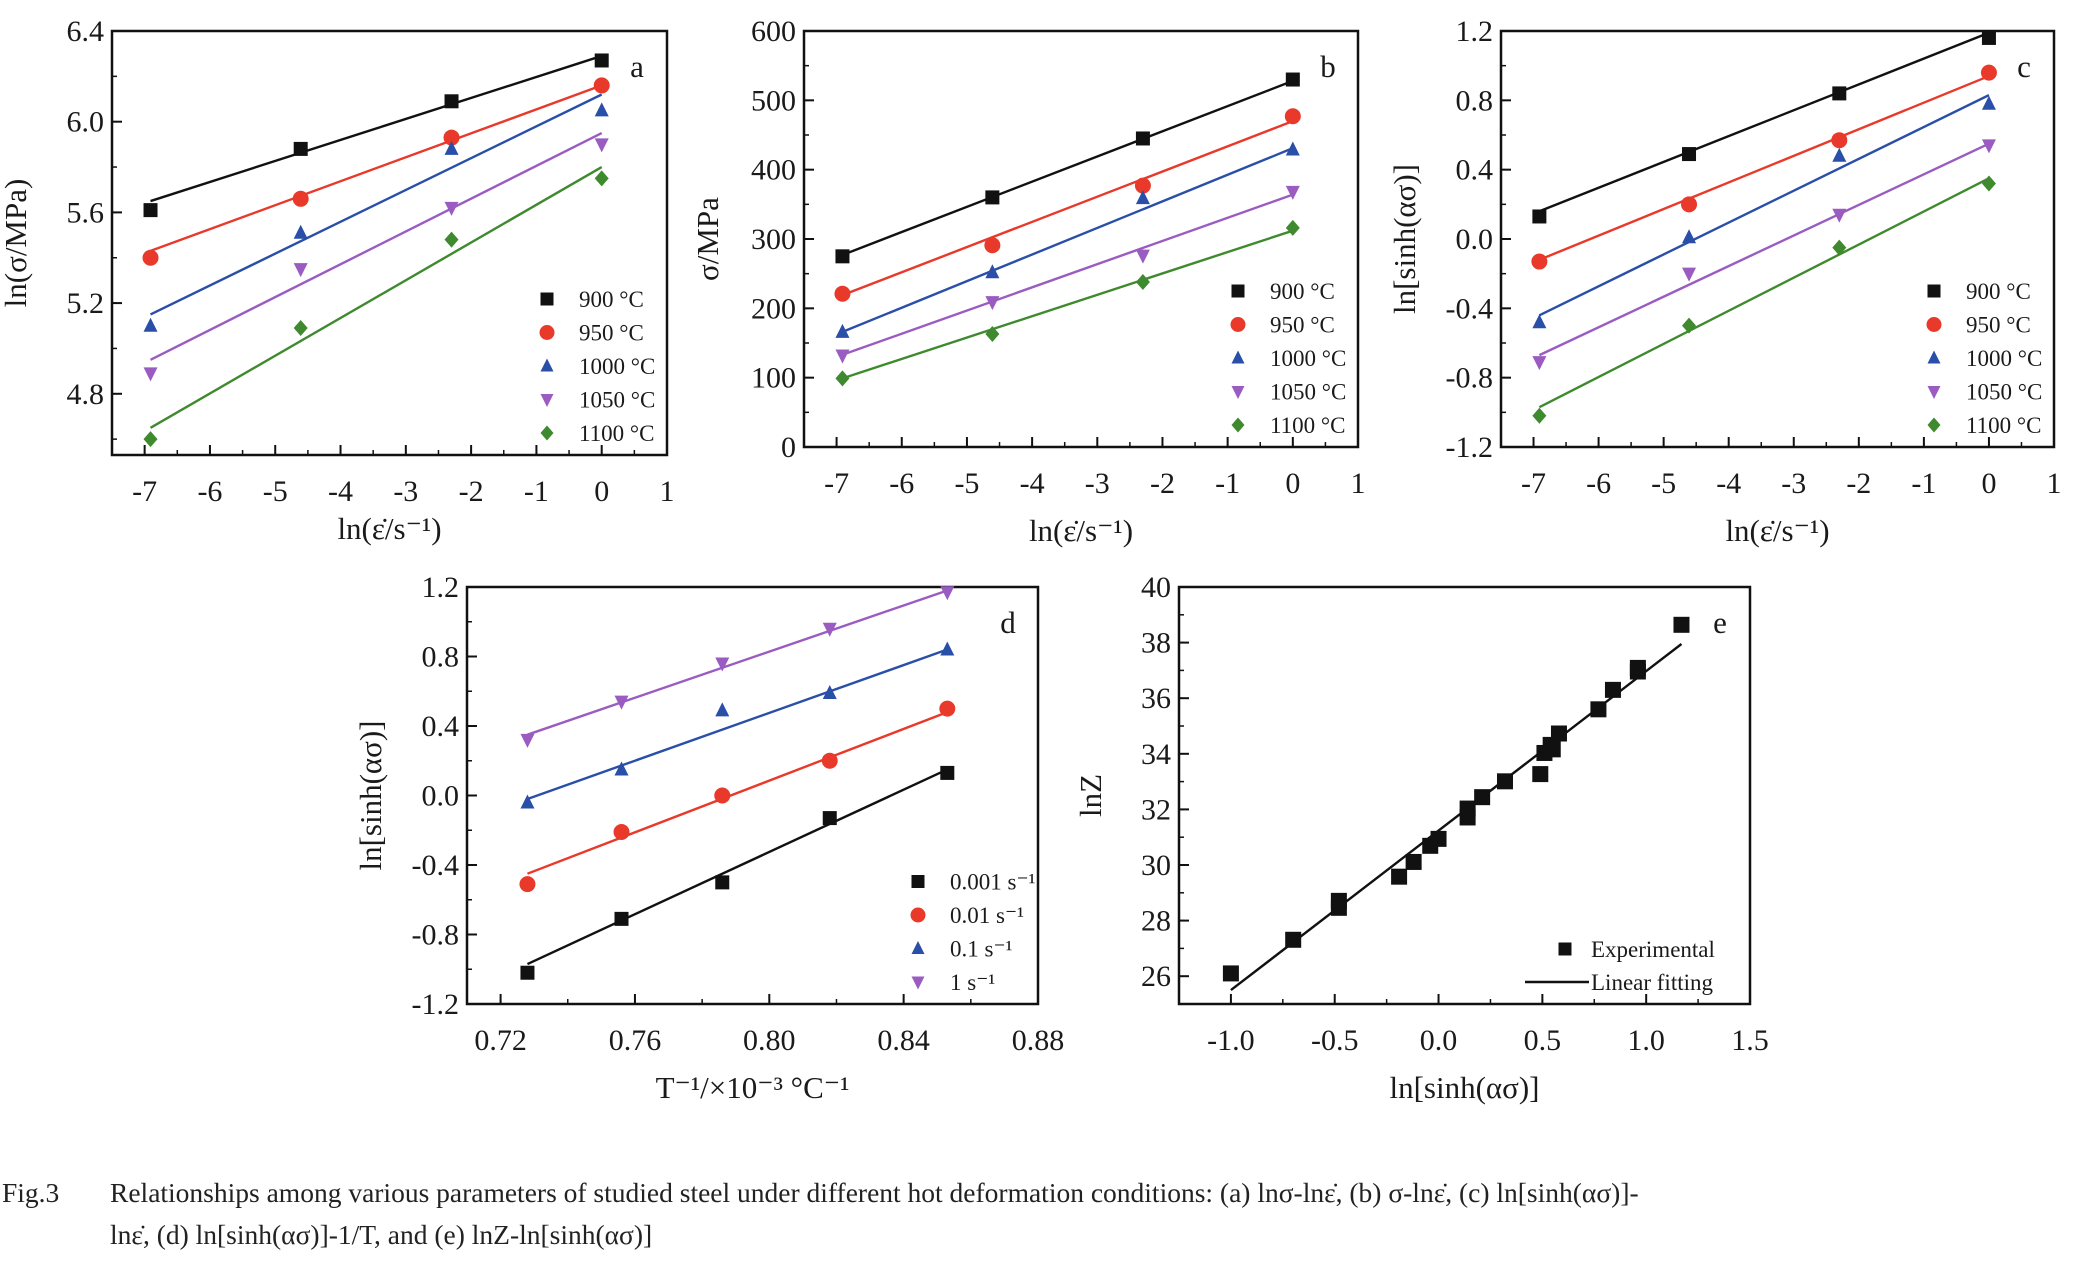 The height and width of the screenshot is (1285, 2090). Describe the element at coordinates (1231, 1040) in the screenshot. I see `x-tick-label: -1.0` at that location.